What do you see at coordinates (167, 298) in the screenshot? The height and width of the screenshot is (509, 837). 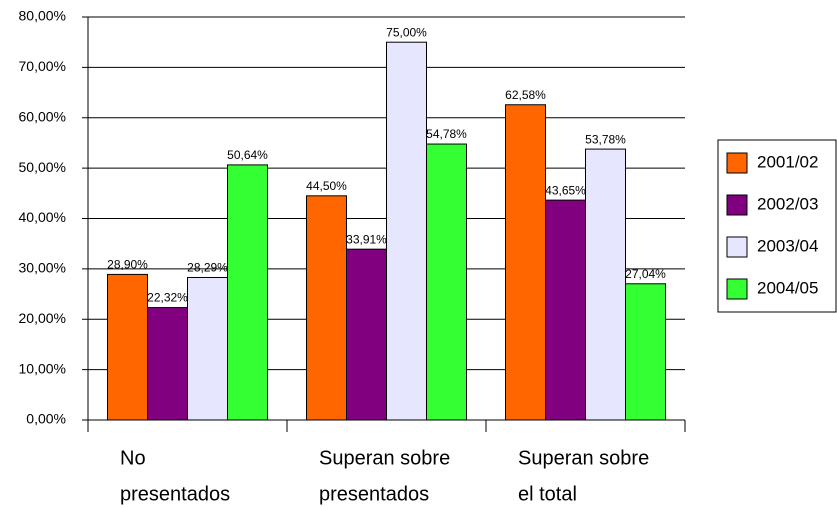 I see `data-label: 22,32%` at bounding box center [167, 298].